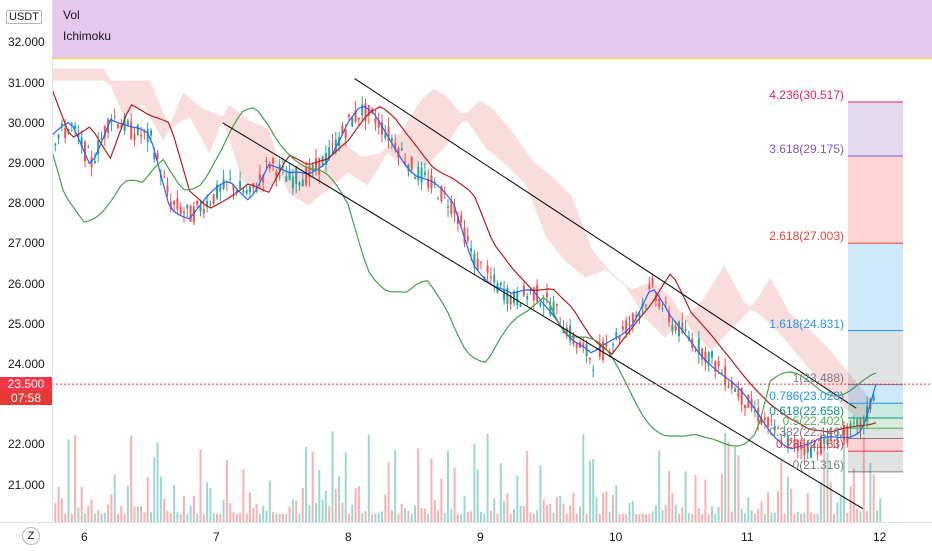  I want to click on time-axis, so click(466, 536).